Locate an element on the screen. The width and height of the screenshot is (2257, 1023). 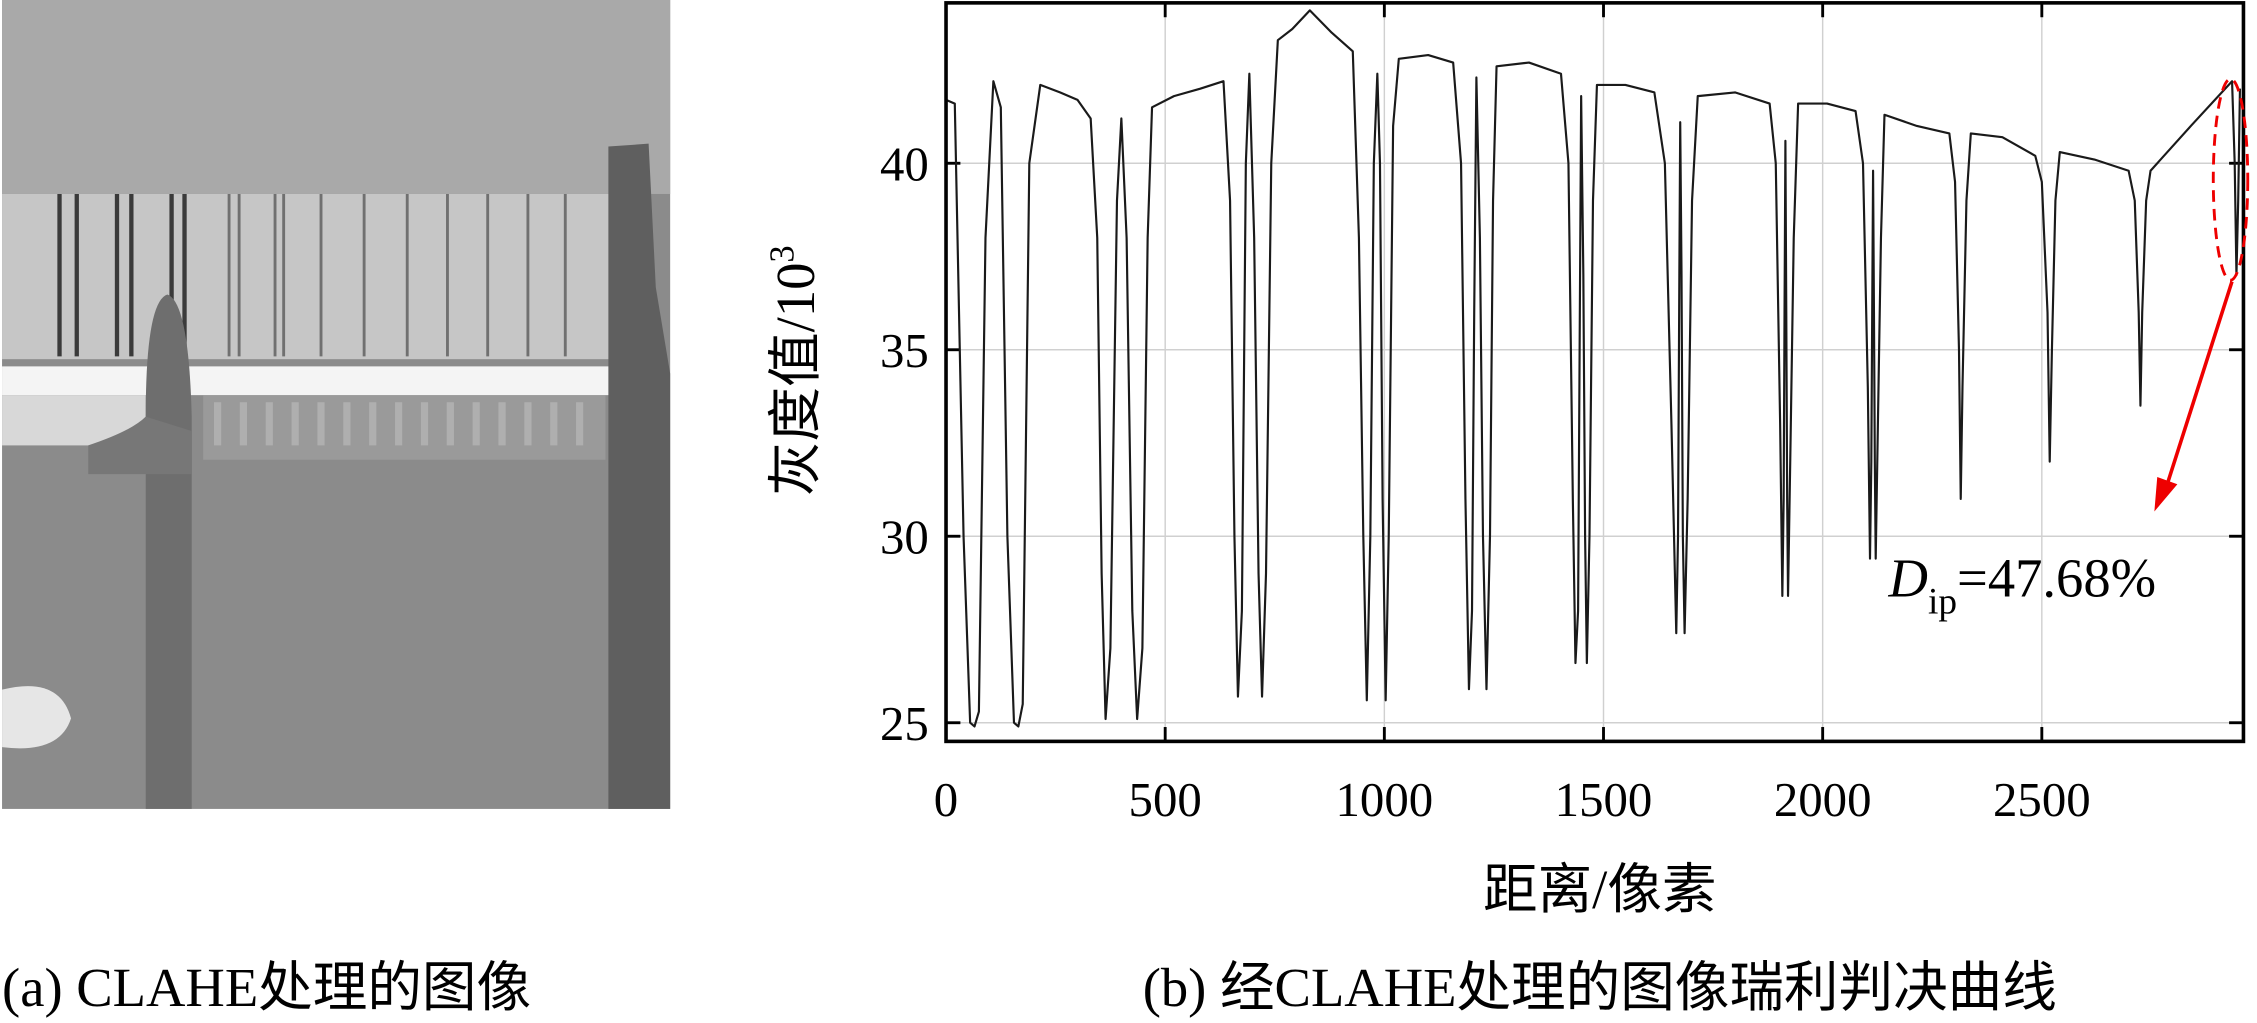
caption-b: (b) 经CLAHE处理的图像瑞利判决曲线 is located at coordinates (1600, 987).